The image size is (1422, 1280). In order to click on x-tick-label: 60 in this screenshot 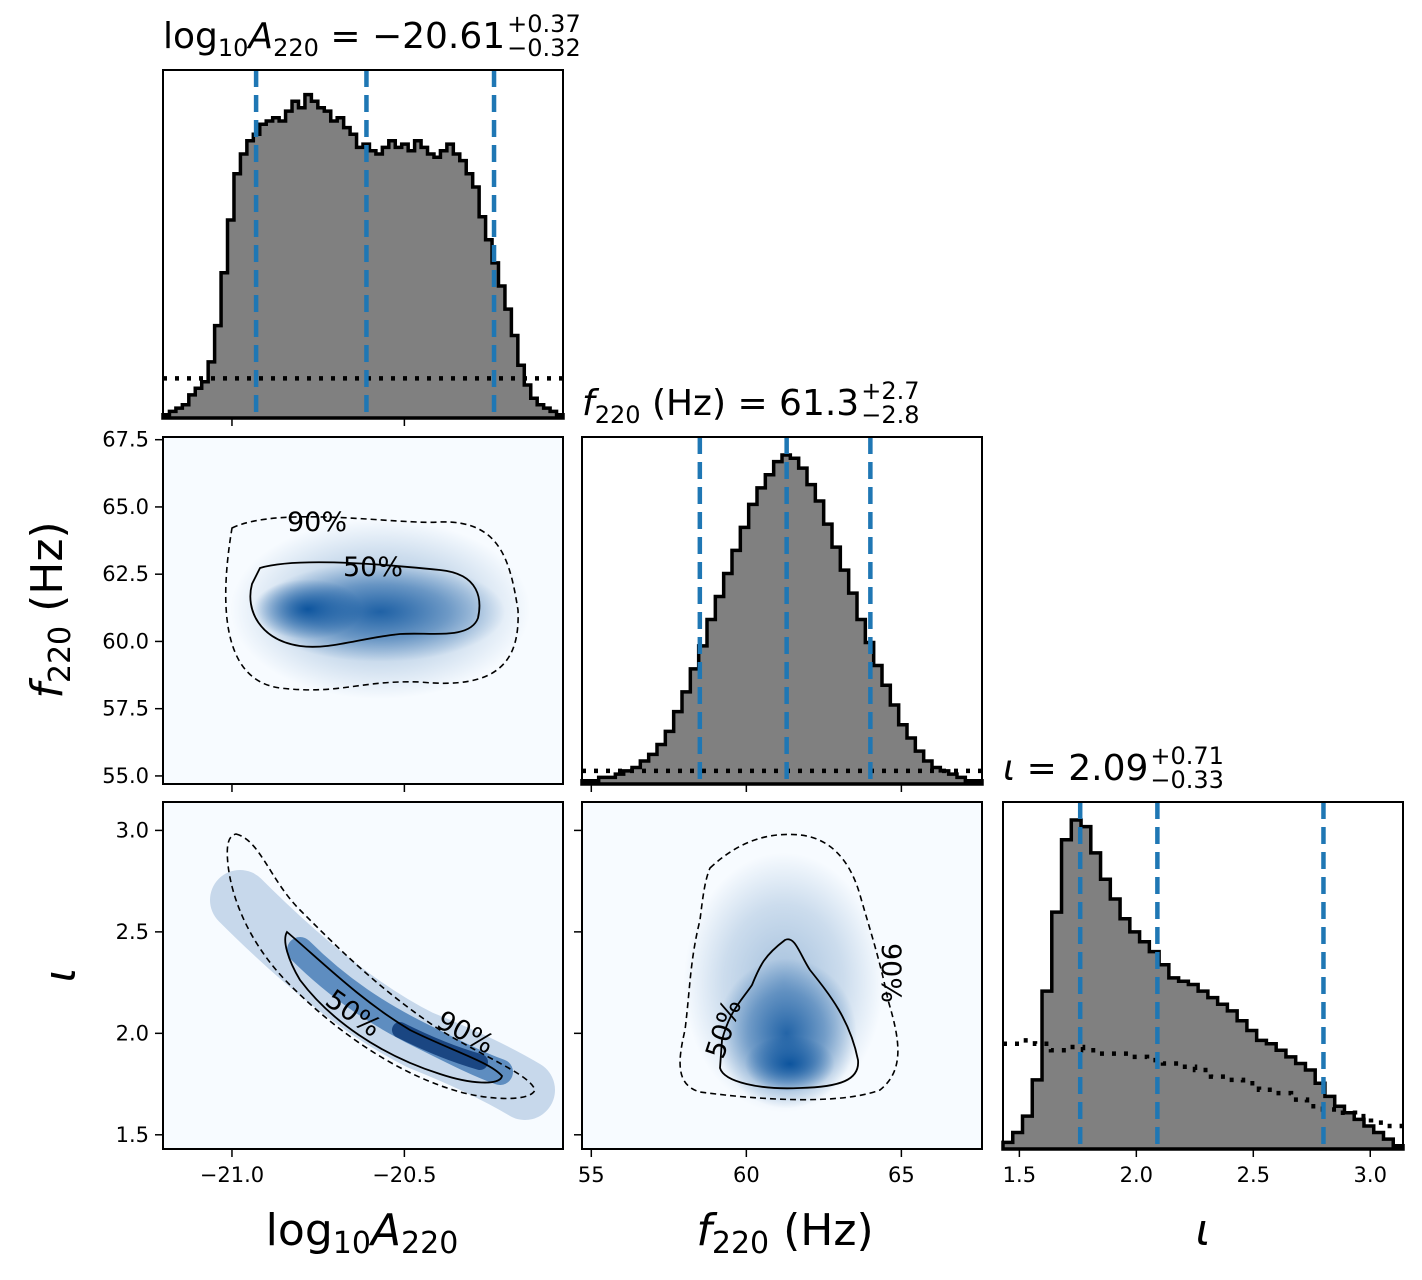, I will do `click(746, 1175)`.